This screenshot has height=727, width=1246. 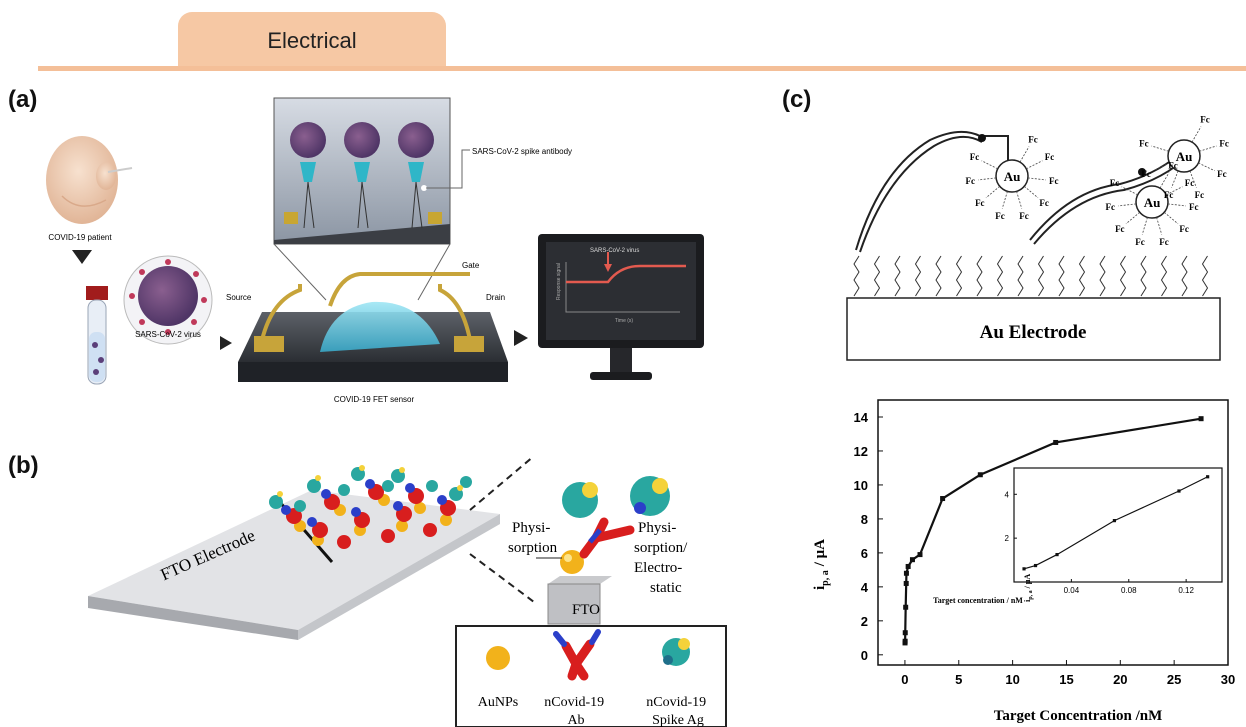 What do you see at coordinates (864, 519) in the screenshot?
I see `y-tick-label: 8` at bounding box center [864, 519].